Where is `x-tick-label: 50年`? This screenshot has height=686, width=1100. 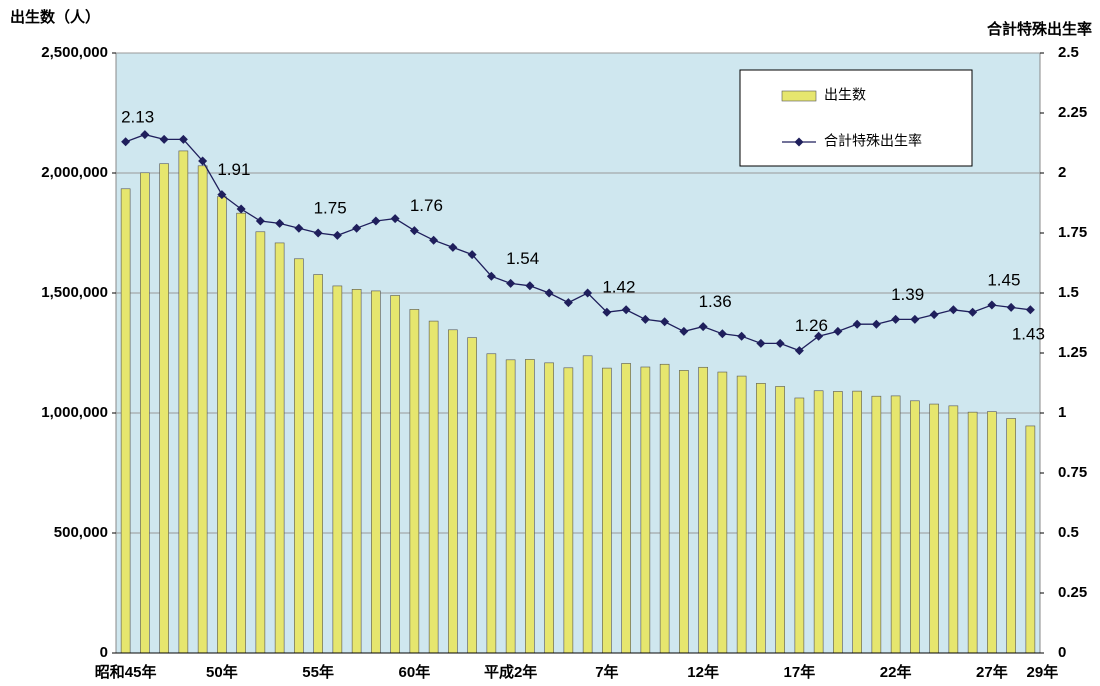
x-tick-label: 50年 is located at coordinates (222, 672).